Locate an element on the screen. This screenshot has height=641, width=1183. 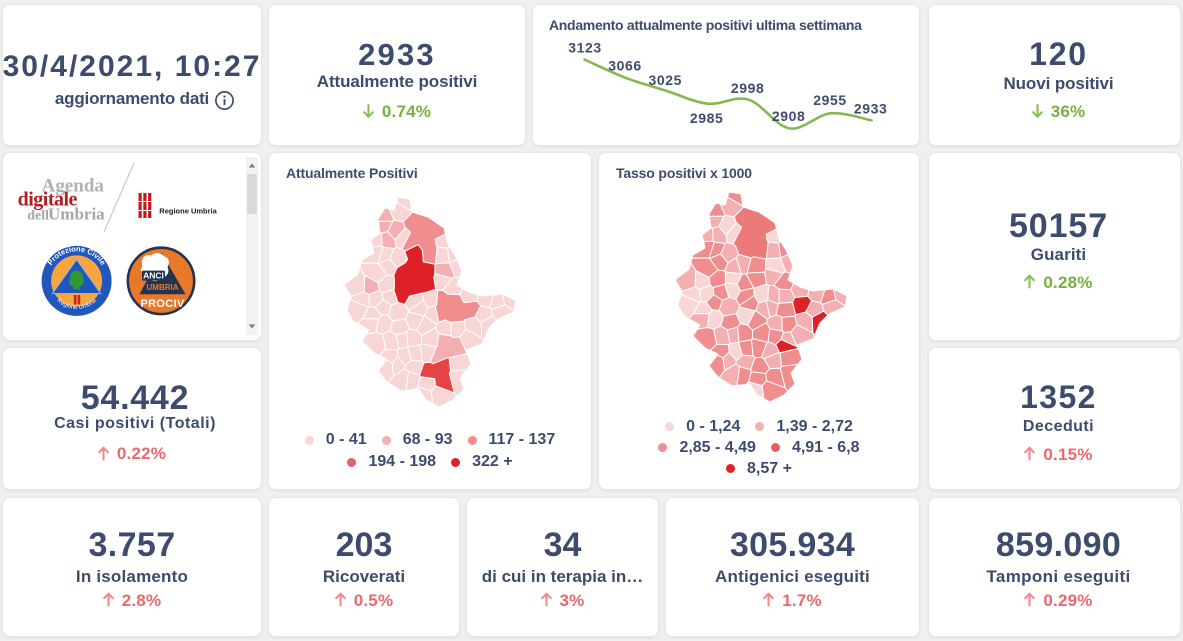
svg-text: ANCI is located at coordinates (153, 276).